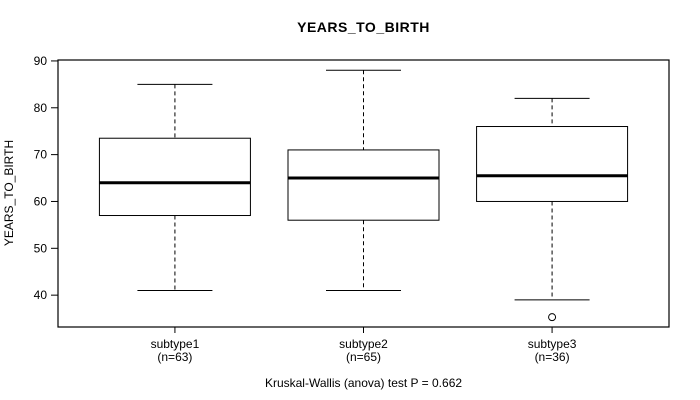 The image size is (700, 400). What do you see at coordinates (363, 383) in the screenshot?
I see `stat-test-annotation: Kruskal-Wallis (anova) test P = 0.662` at bounding box center [363, 383].